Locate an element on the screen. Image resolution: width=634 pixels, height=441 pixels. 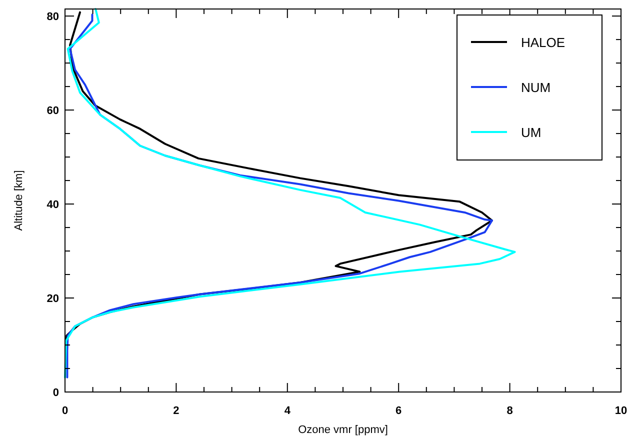
x-tick-label: 4 is located at coordinates (288, 411).